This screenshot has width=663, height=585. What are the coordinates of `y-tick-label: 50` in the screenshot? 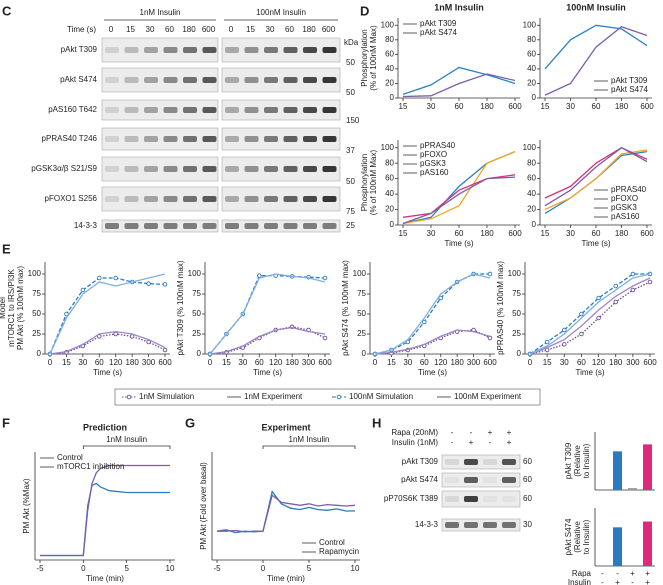 It's located at (361, 313).